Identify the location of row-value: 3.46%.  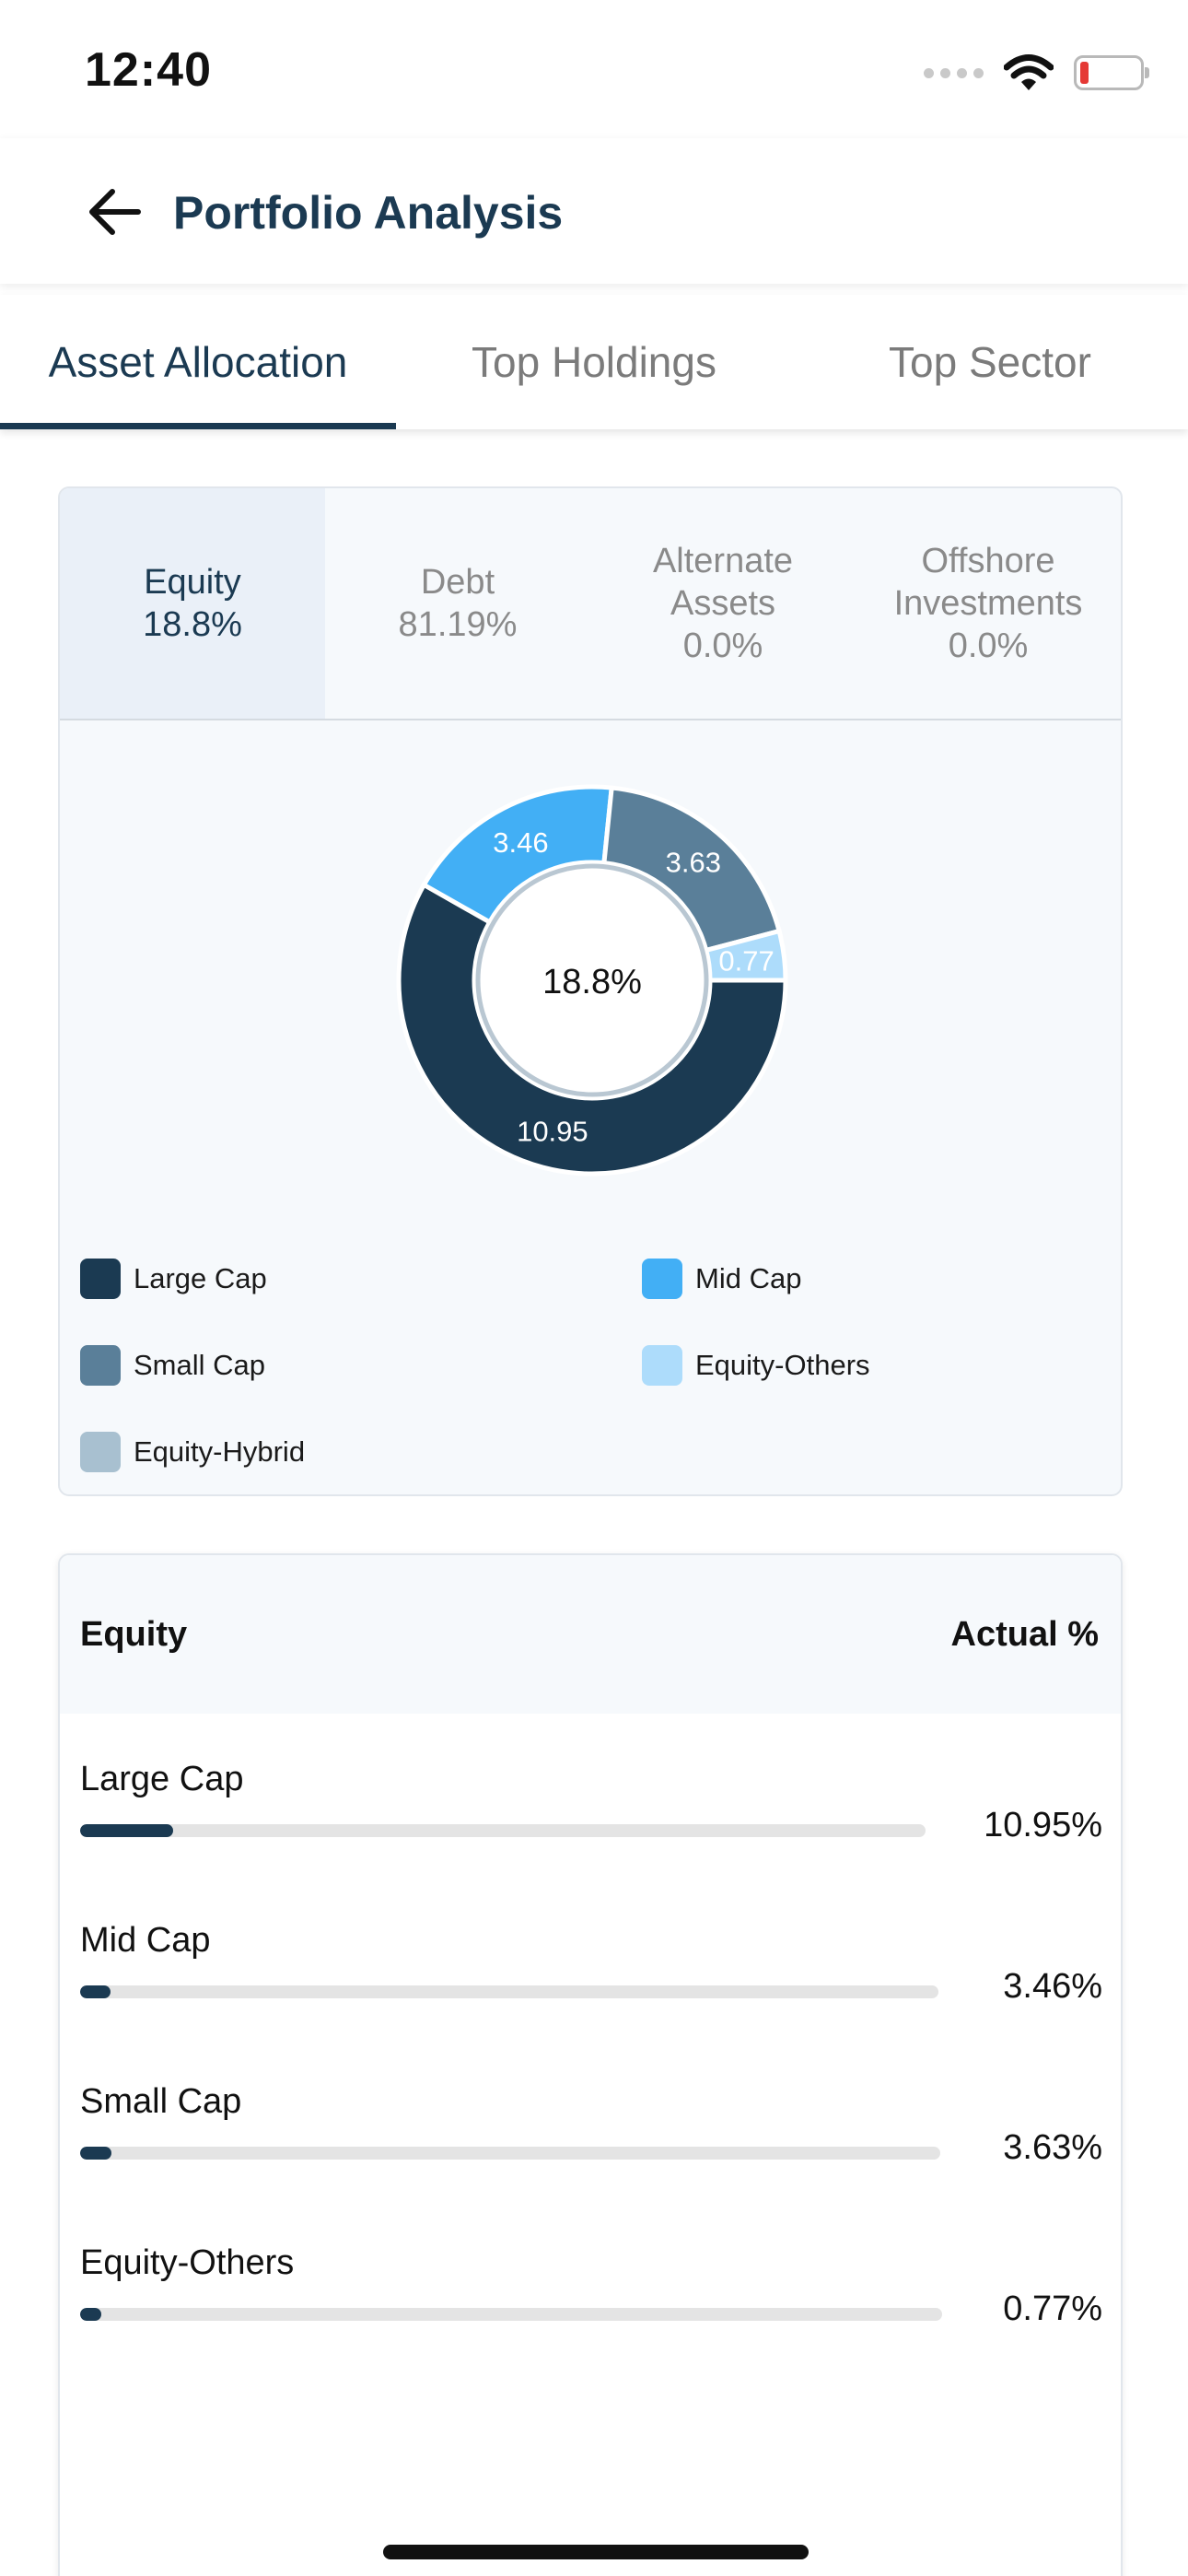
(1052, 1986).